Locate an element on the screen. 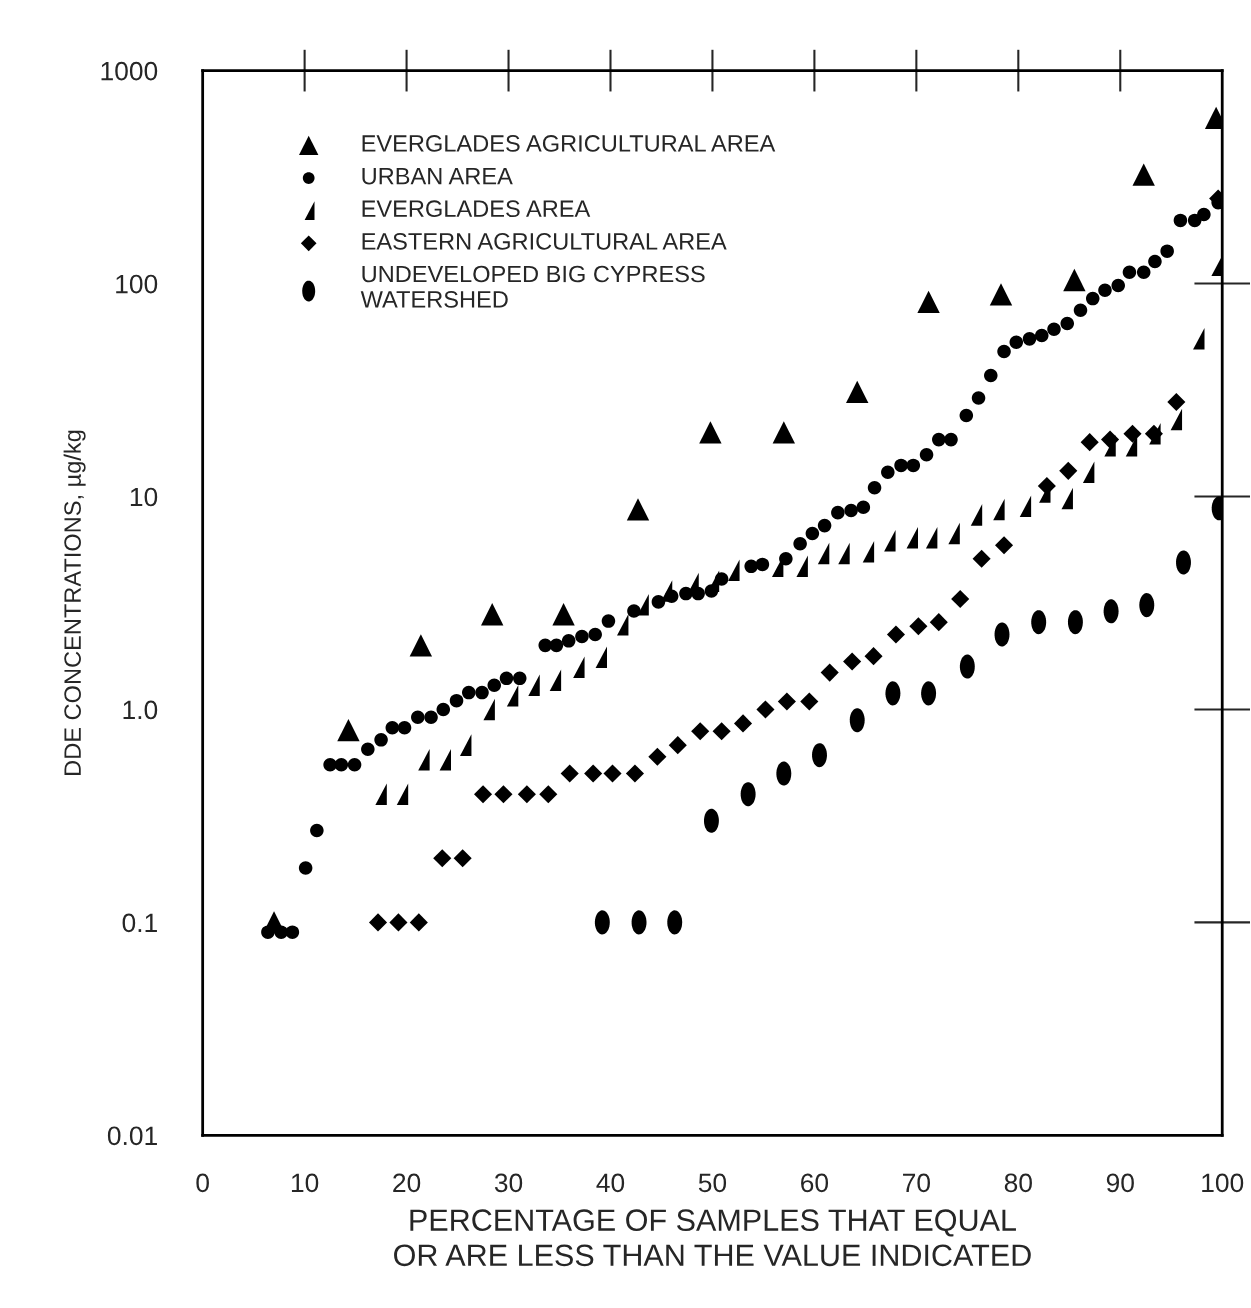 The image size is (1251, 1308). x-tick-label: 70 is located at coordinates (916, 1183).